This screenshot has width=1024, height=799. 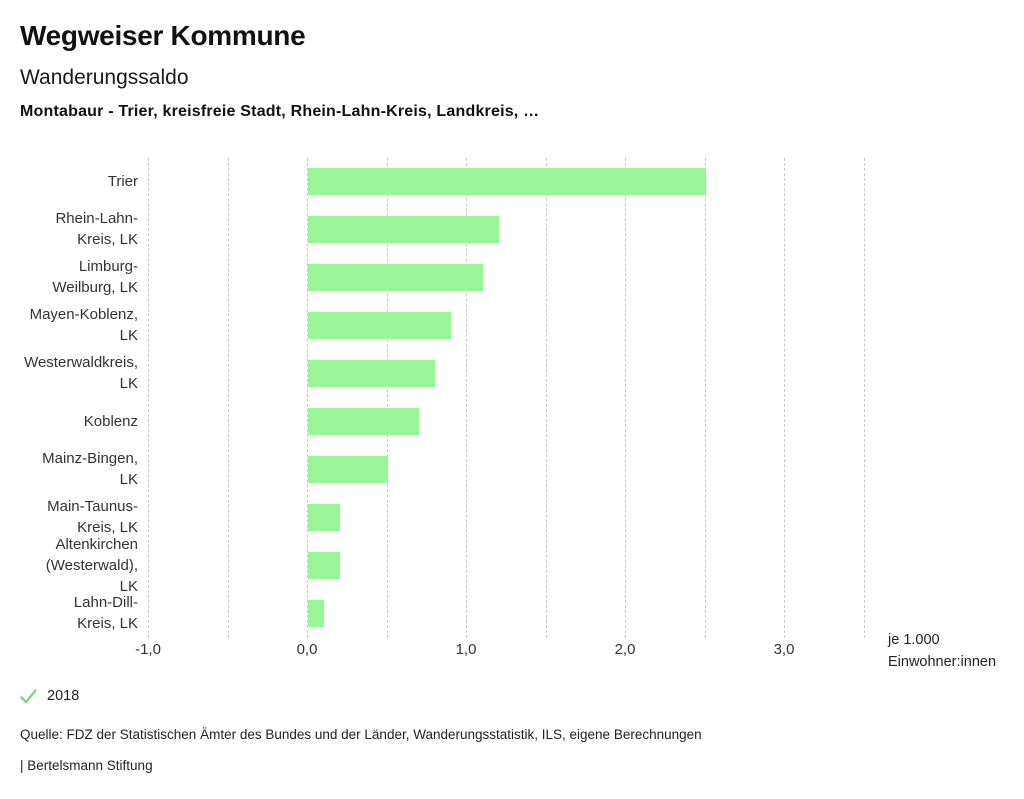 What do you see at coordinates (625, 649) in the screenshot?
I see `x-tick-label: 2,0` at bounding box center [625, 649].